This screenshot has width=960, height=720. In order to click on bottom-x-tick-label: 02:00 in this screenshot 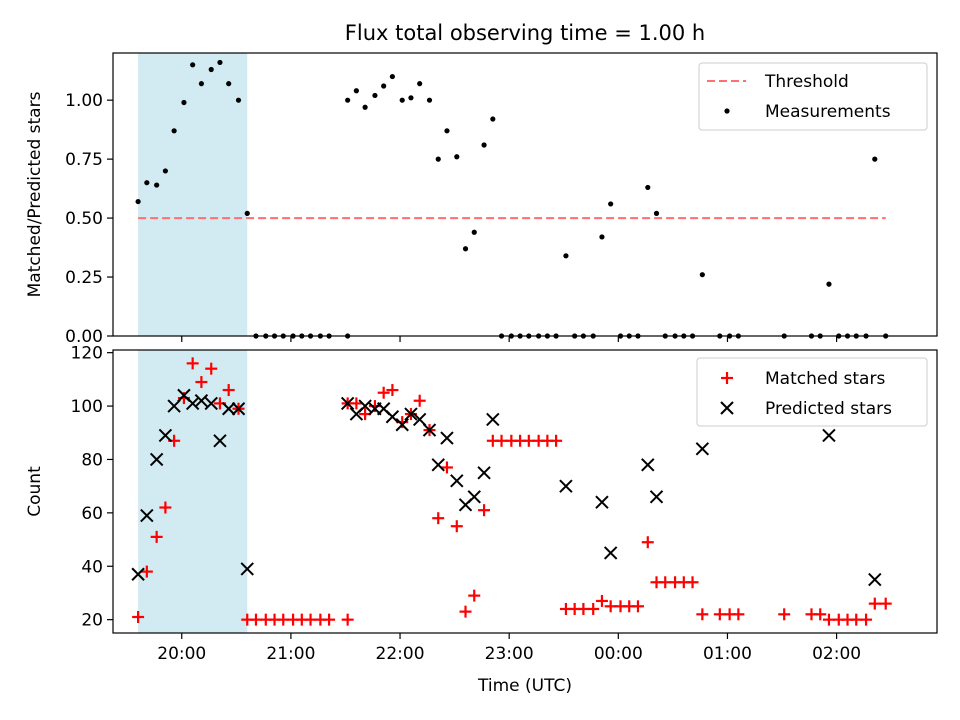, I will do `click(836, 654)`.